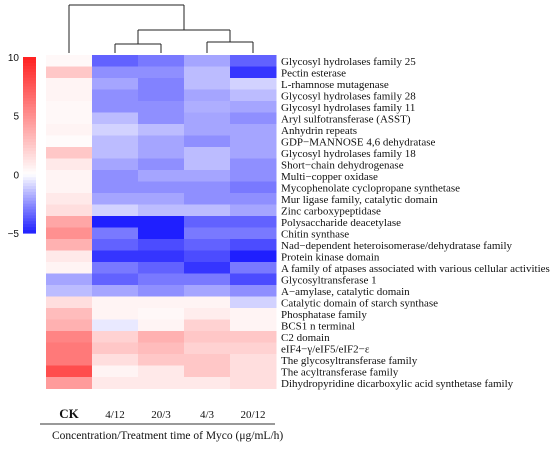 This screenshot has width=550, height=449. Describe the element at coordinates (341, 223) in the screenshot. I see `row-label: Polysaccharide deacetylase` at that location.